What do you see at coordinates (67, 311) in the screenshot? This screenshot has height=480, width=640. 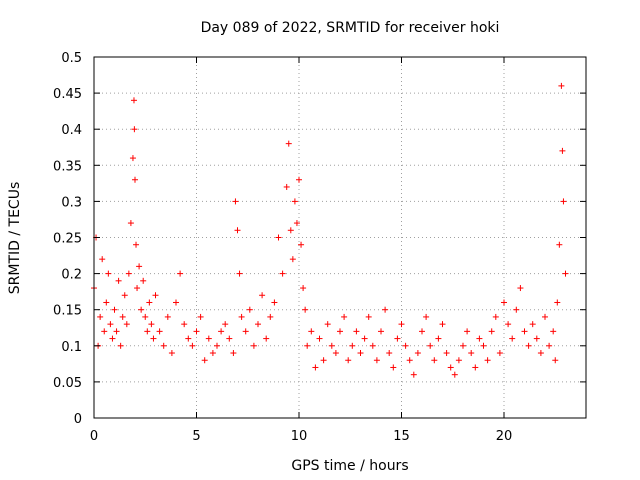 I see `y-tick-label: 0.15` at bounding box center [67, 311].